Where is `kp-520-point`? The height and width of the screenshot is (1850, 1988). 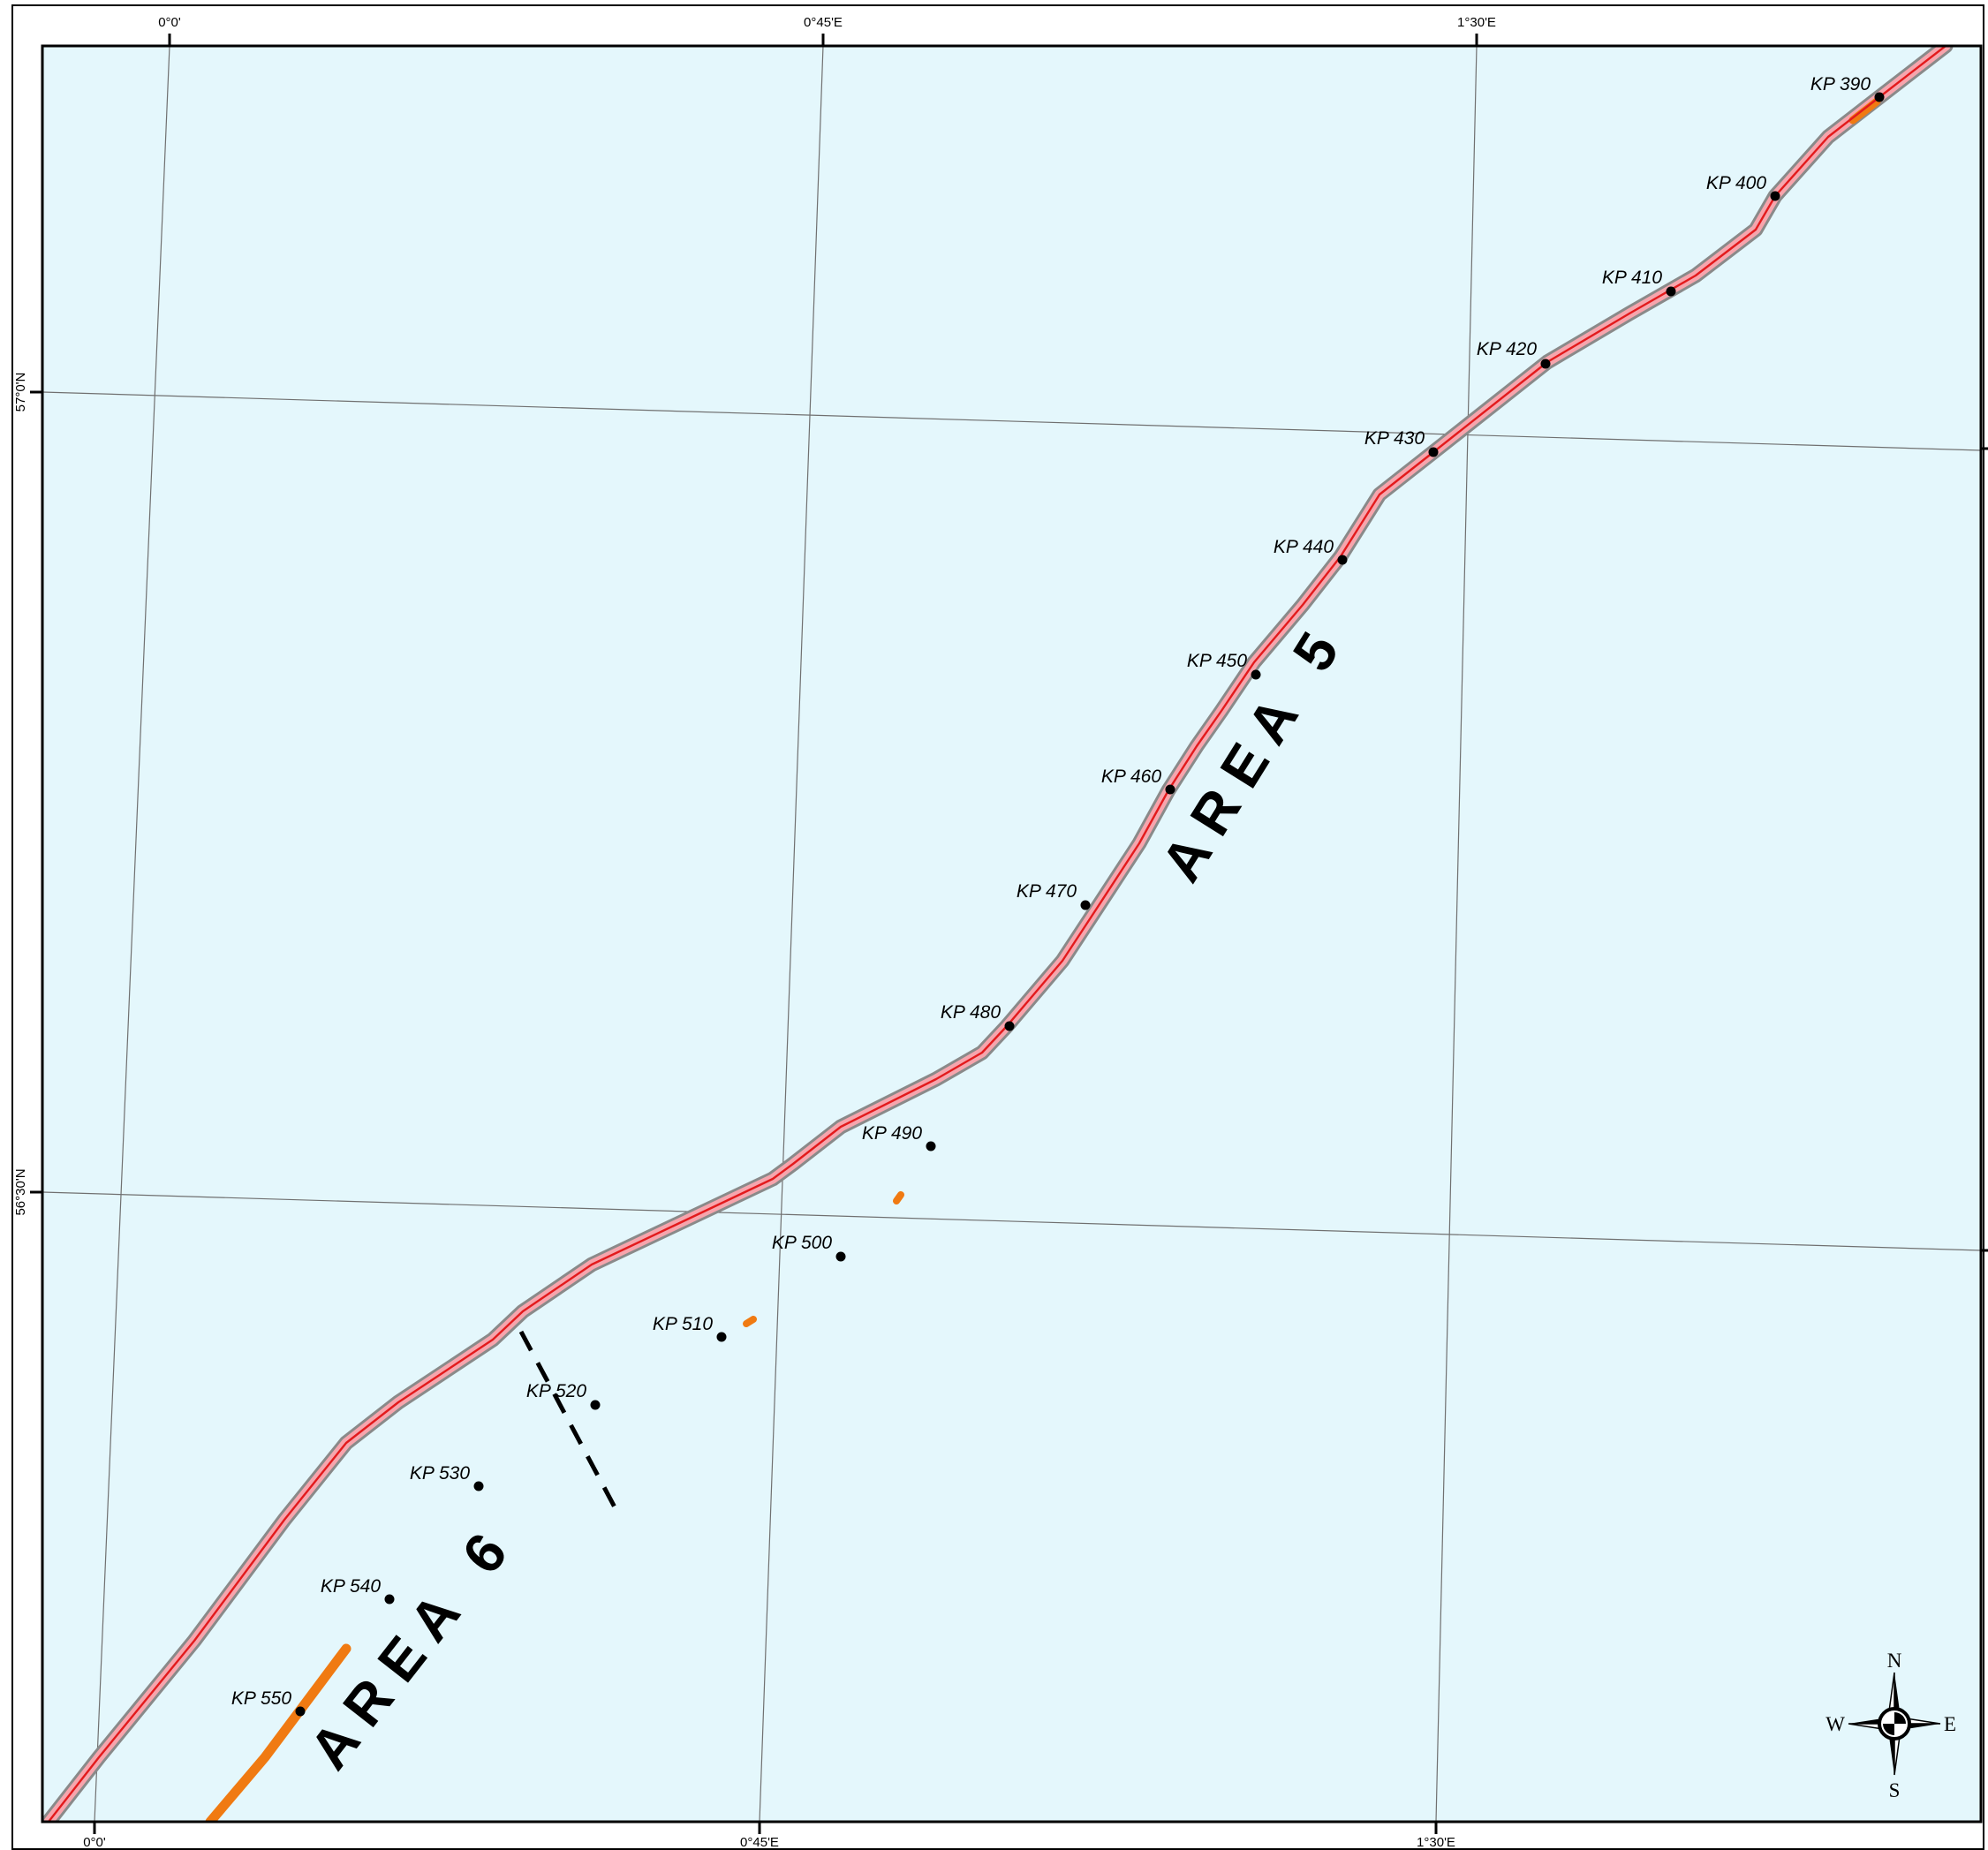 kp-520-point is located at coordinates (595, 1405).